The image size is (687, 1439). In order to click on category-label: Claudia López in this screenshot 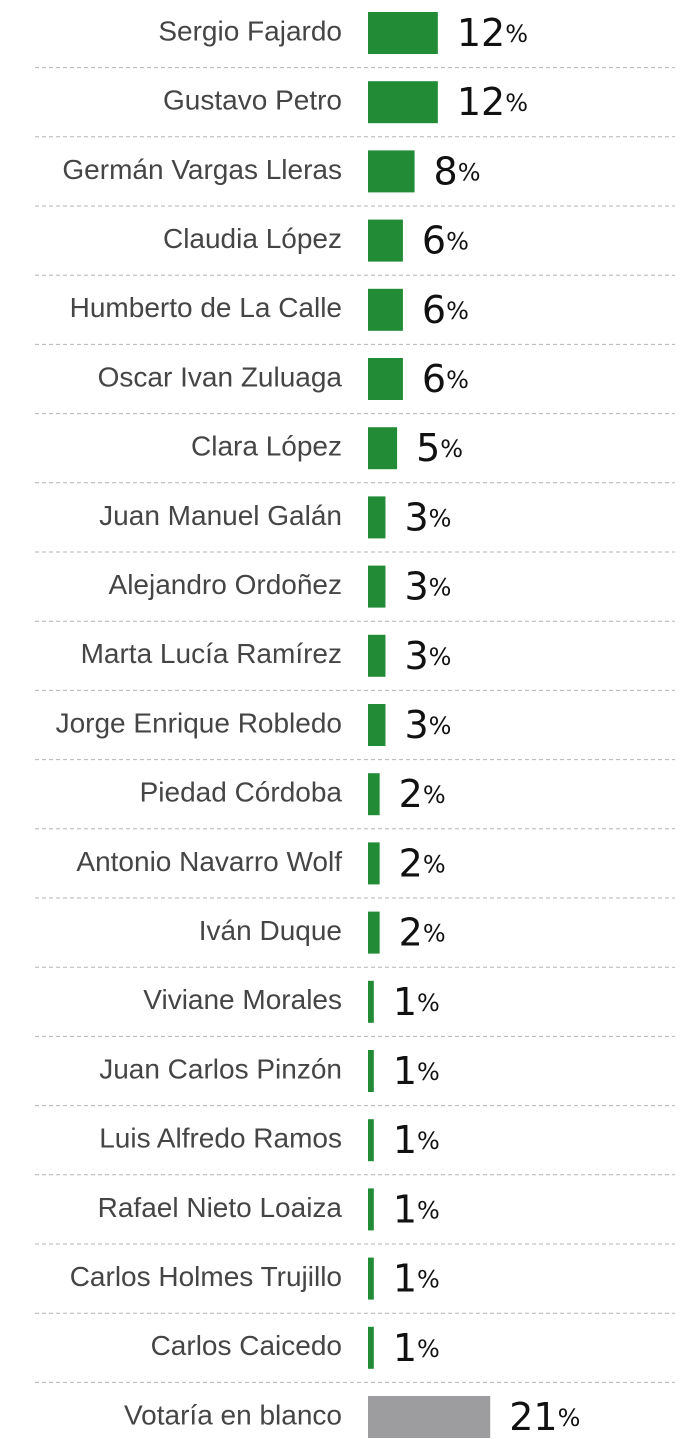, I will do `click(252, 238)`.